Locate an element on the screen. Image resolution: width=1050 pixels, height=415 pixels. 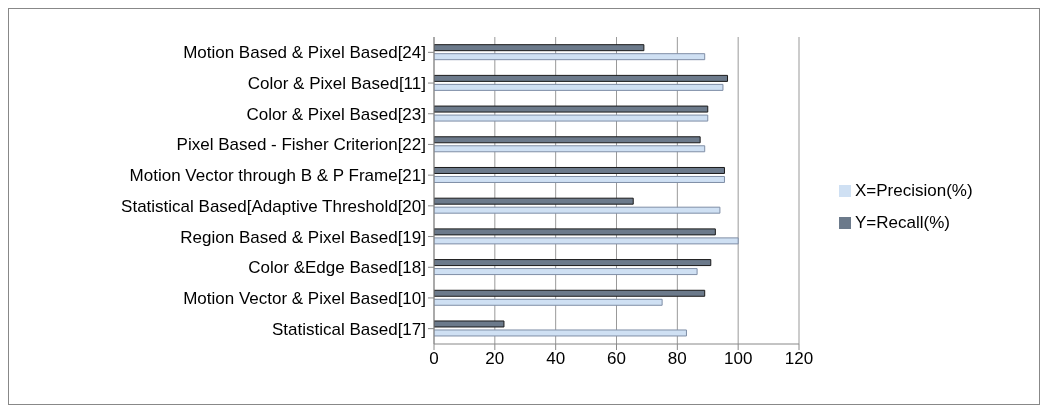
y-tick-label: Color &Edge Based[18] is located at coordinates (337, 268).